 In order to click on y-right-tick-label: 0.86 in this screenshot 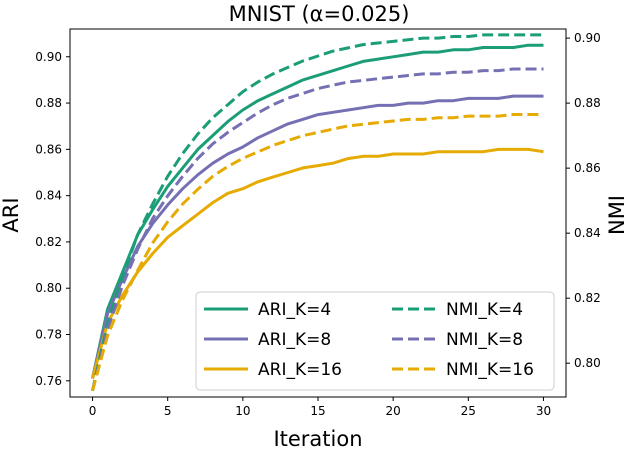, I will do `click(587, 168)`.